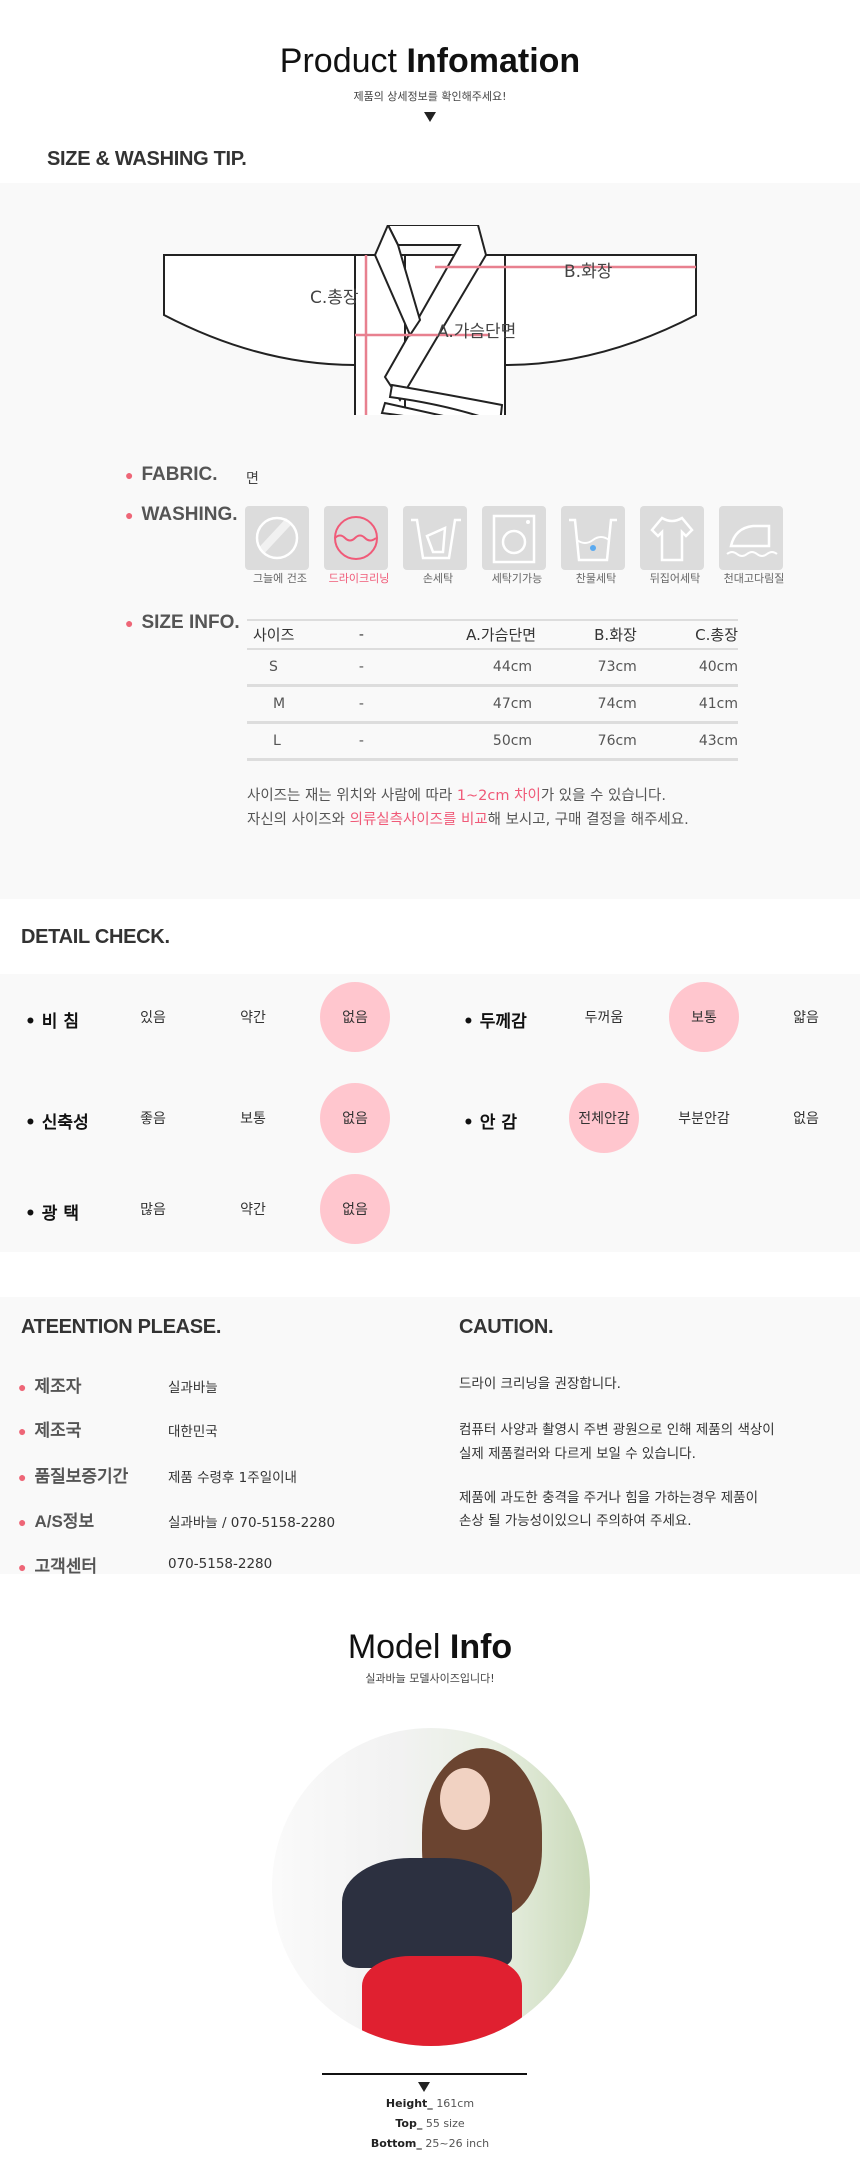 This screenshot has height=2176, width=860. I want to click on table-header-cell: A.가슴단면, so click(501, 635).